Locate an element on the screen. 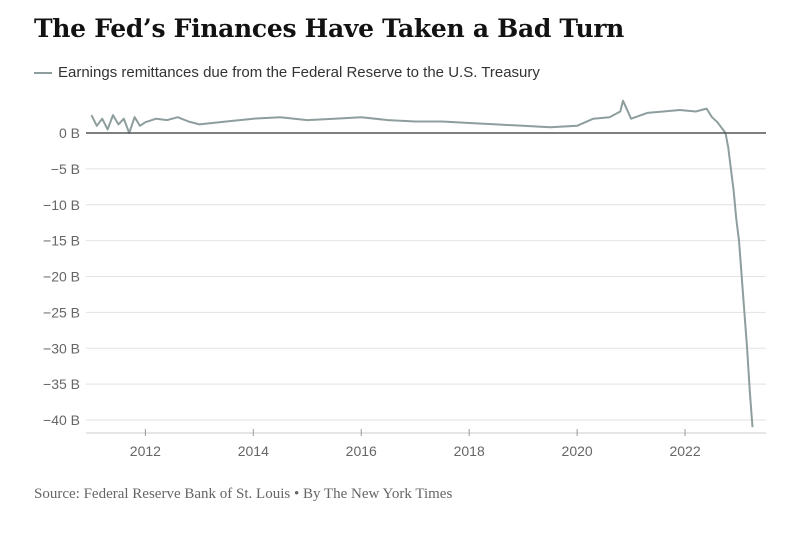 This screenshot has width=800, height=539. x-tick-label: 2020 is located at coordinates (577, 451).